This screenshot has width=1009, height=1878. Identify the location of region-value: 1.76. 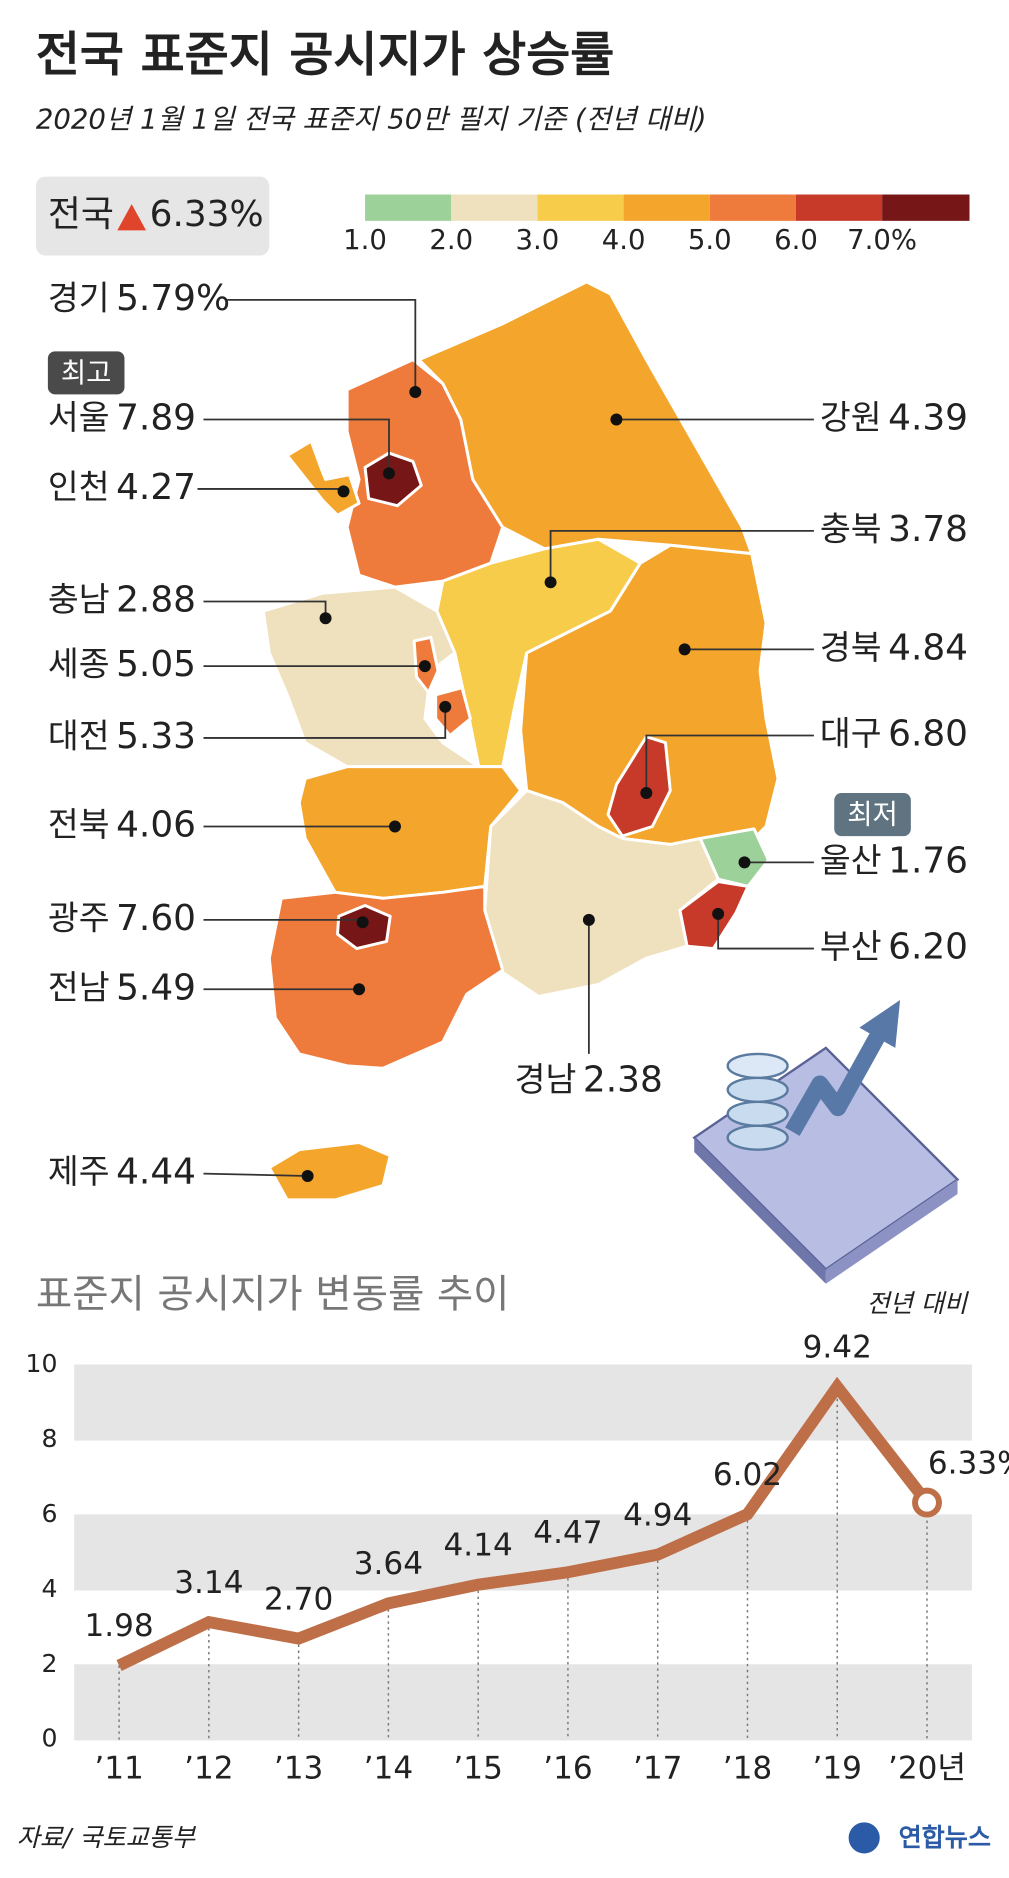
(928, 860).